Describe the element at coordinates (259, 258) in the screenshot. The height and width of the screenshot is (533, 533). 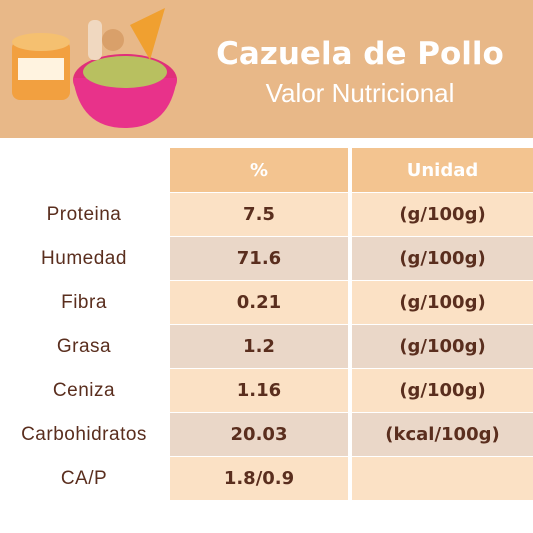
I see `value-cell: 71.6` at that location.